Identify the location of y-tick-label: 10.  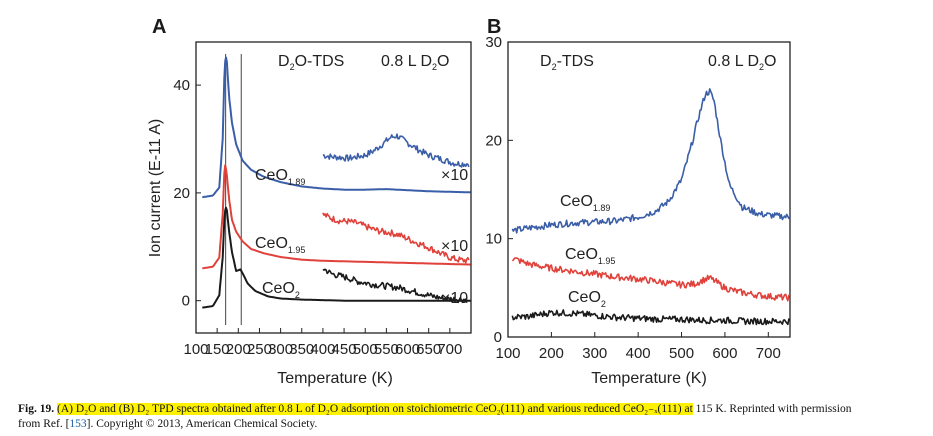
(493, 239).